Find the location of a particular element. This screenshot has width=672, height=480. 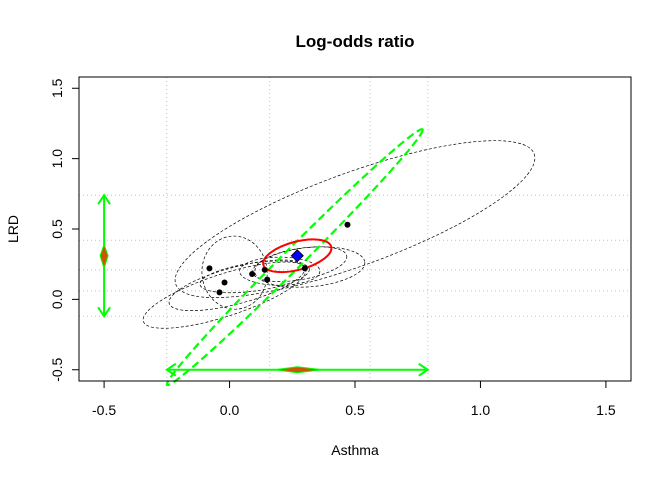

y-interval-arrow-top is located at coordinates (104, 199).